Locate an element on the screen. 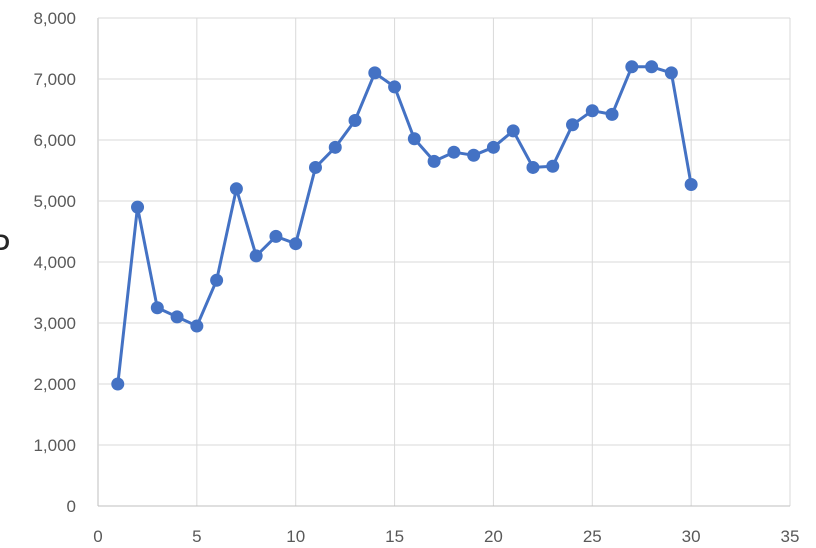 The height and width of the screenshot is (548, 816). x-tick-label: 20 is located at coordinates (493, 536).